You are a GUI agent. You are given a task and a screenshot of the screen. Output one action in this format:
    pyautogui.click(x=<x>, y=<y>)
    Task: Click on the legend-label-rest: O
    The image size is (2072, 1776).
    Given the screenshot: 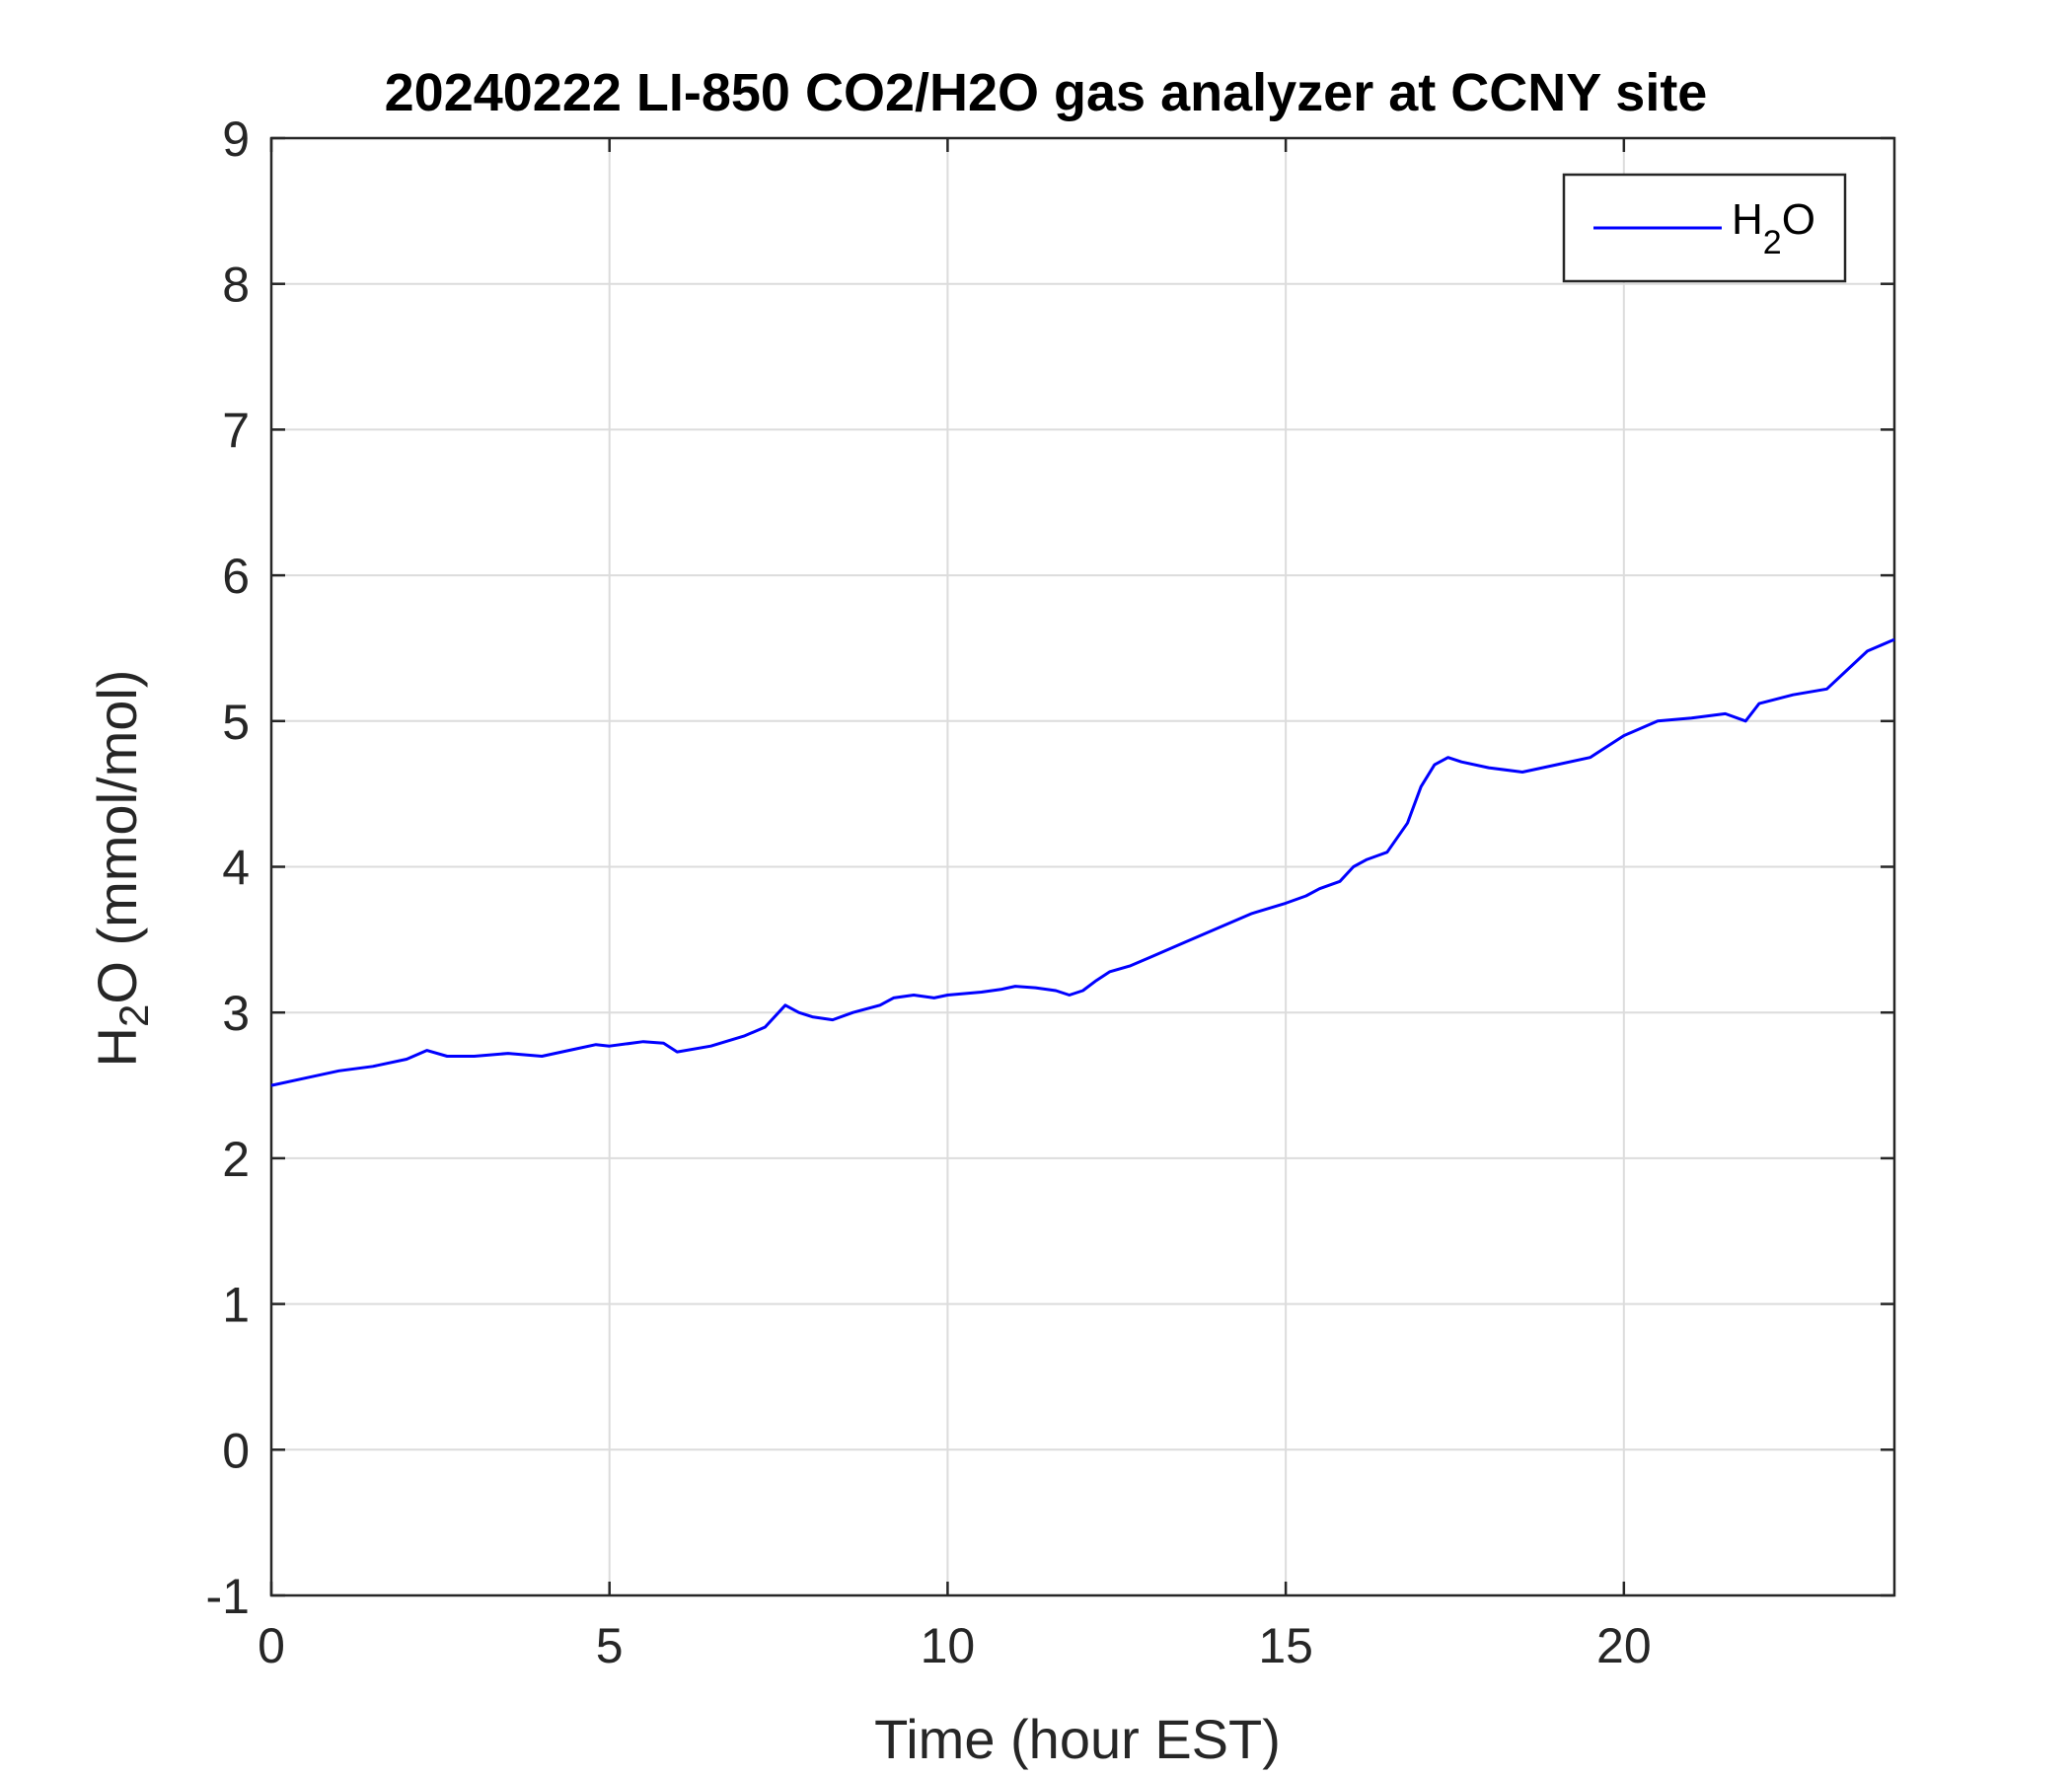 What is the action you would take?
    pyautogui.click(x=1799, y=219)
    